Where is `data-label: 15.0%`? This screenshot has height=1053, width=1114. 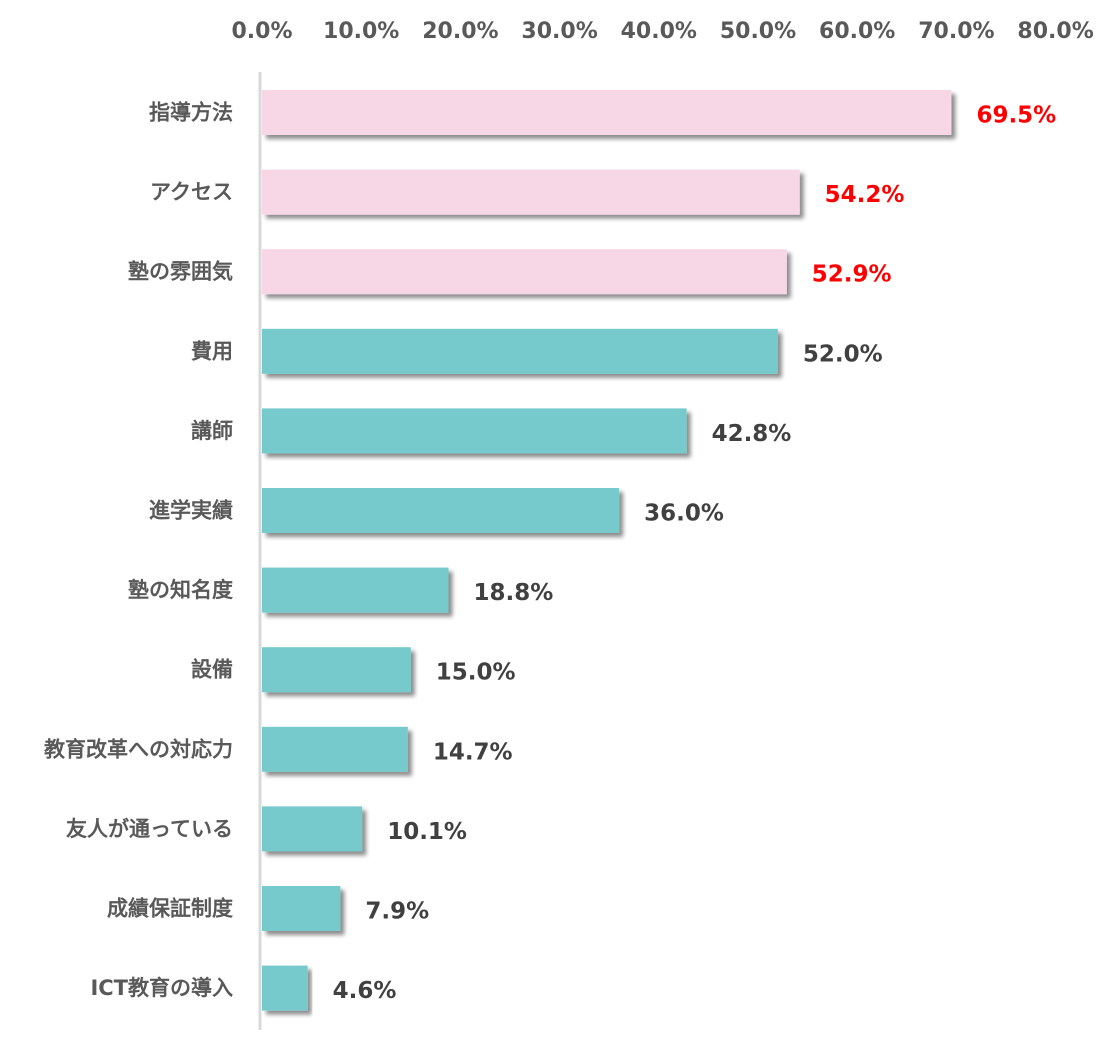 data-label: 15.0% is located at coordinates (476, 673).